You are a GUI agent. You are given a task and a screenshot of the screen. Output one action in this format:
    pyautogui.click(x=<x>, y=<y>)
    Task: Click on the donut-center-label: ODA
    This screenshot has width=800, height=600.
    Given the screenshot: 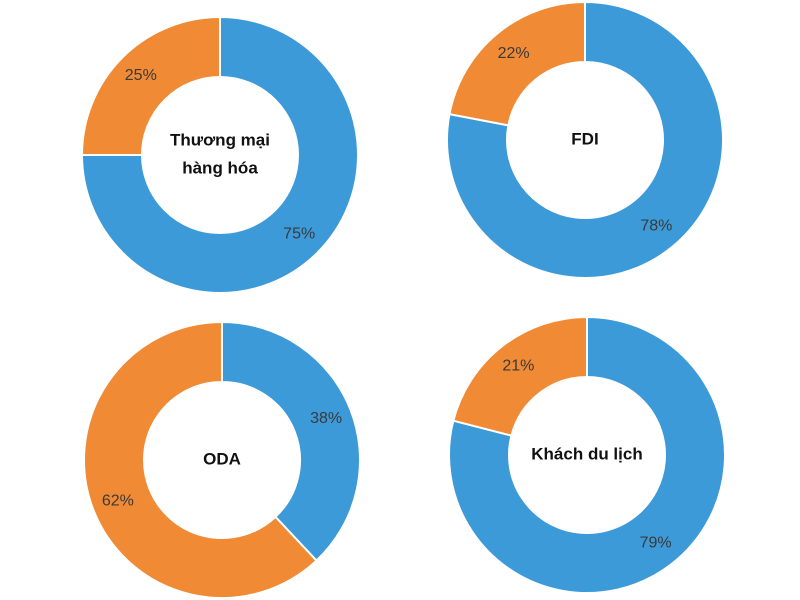 What is the action you would take?
    pyautogui.click(x=222, y=458)
    